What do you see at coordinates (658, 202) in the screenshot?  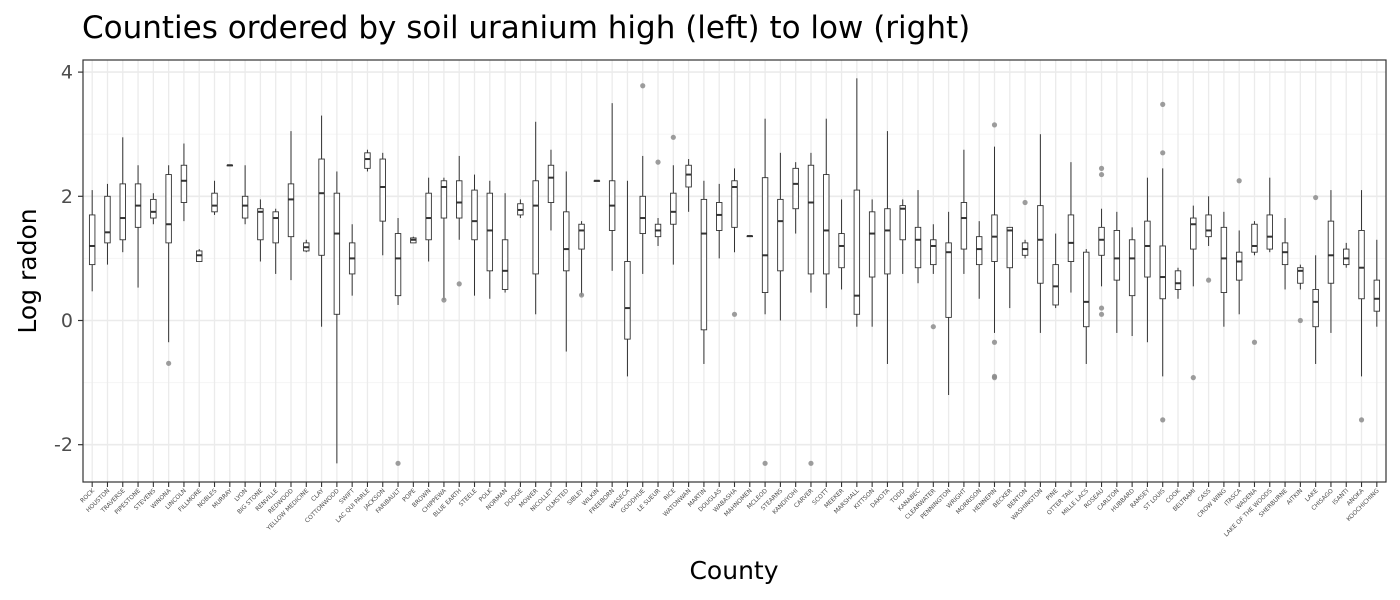 I see `box-le-sueur` at bounding box center [658, 202].